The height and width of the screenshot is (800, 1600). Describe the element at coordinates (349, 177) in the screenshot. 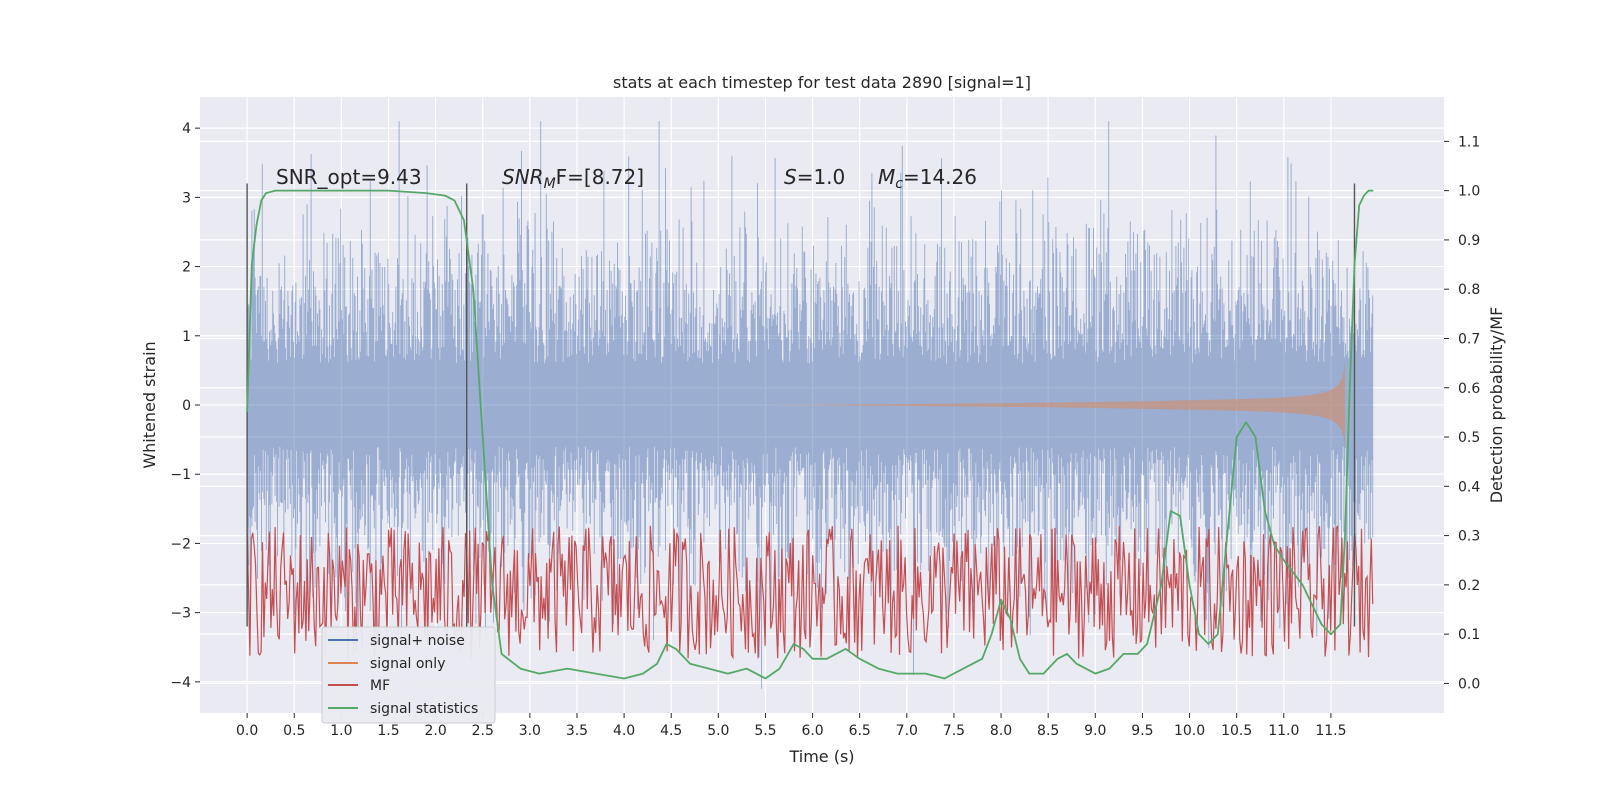

I see `annotation-snr-opt: SNR_opt=9.43` at that location.